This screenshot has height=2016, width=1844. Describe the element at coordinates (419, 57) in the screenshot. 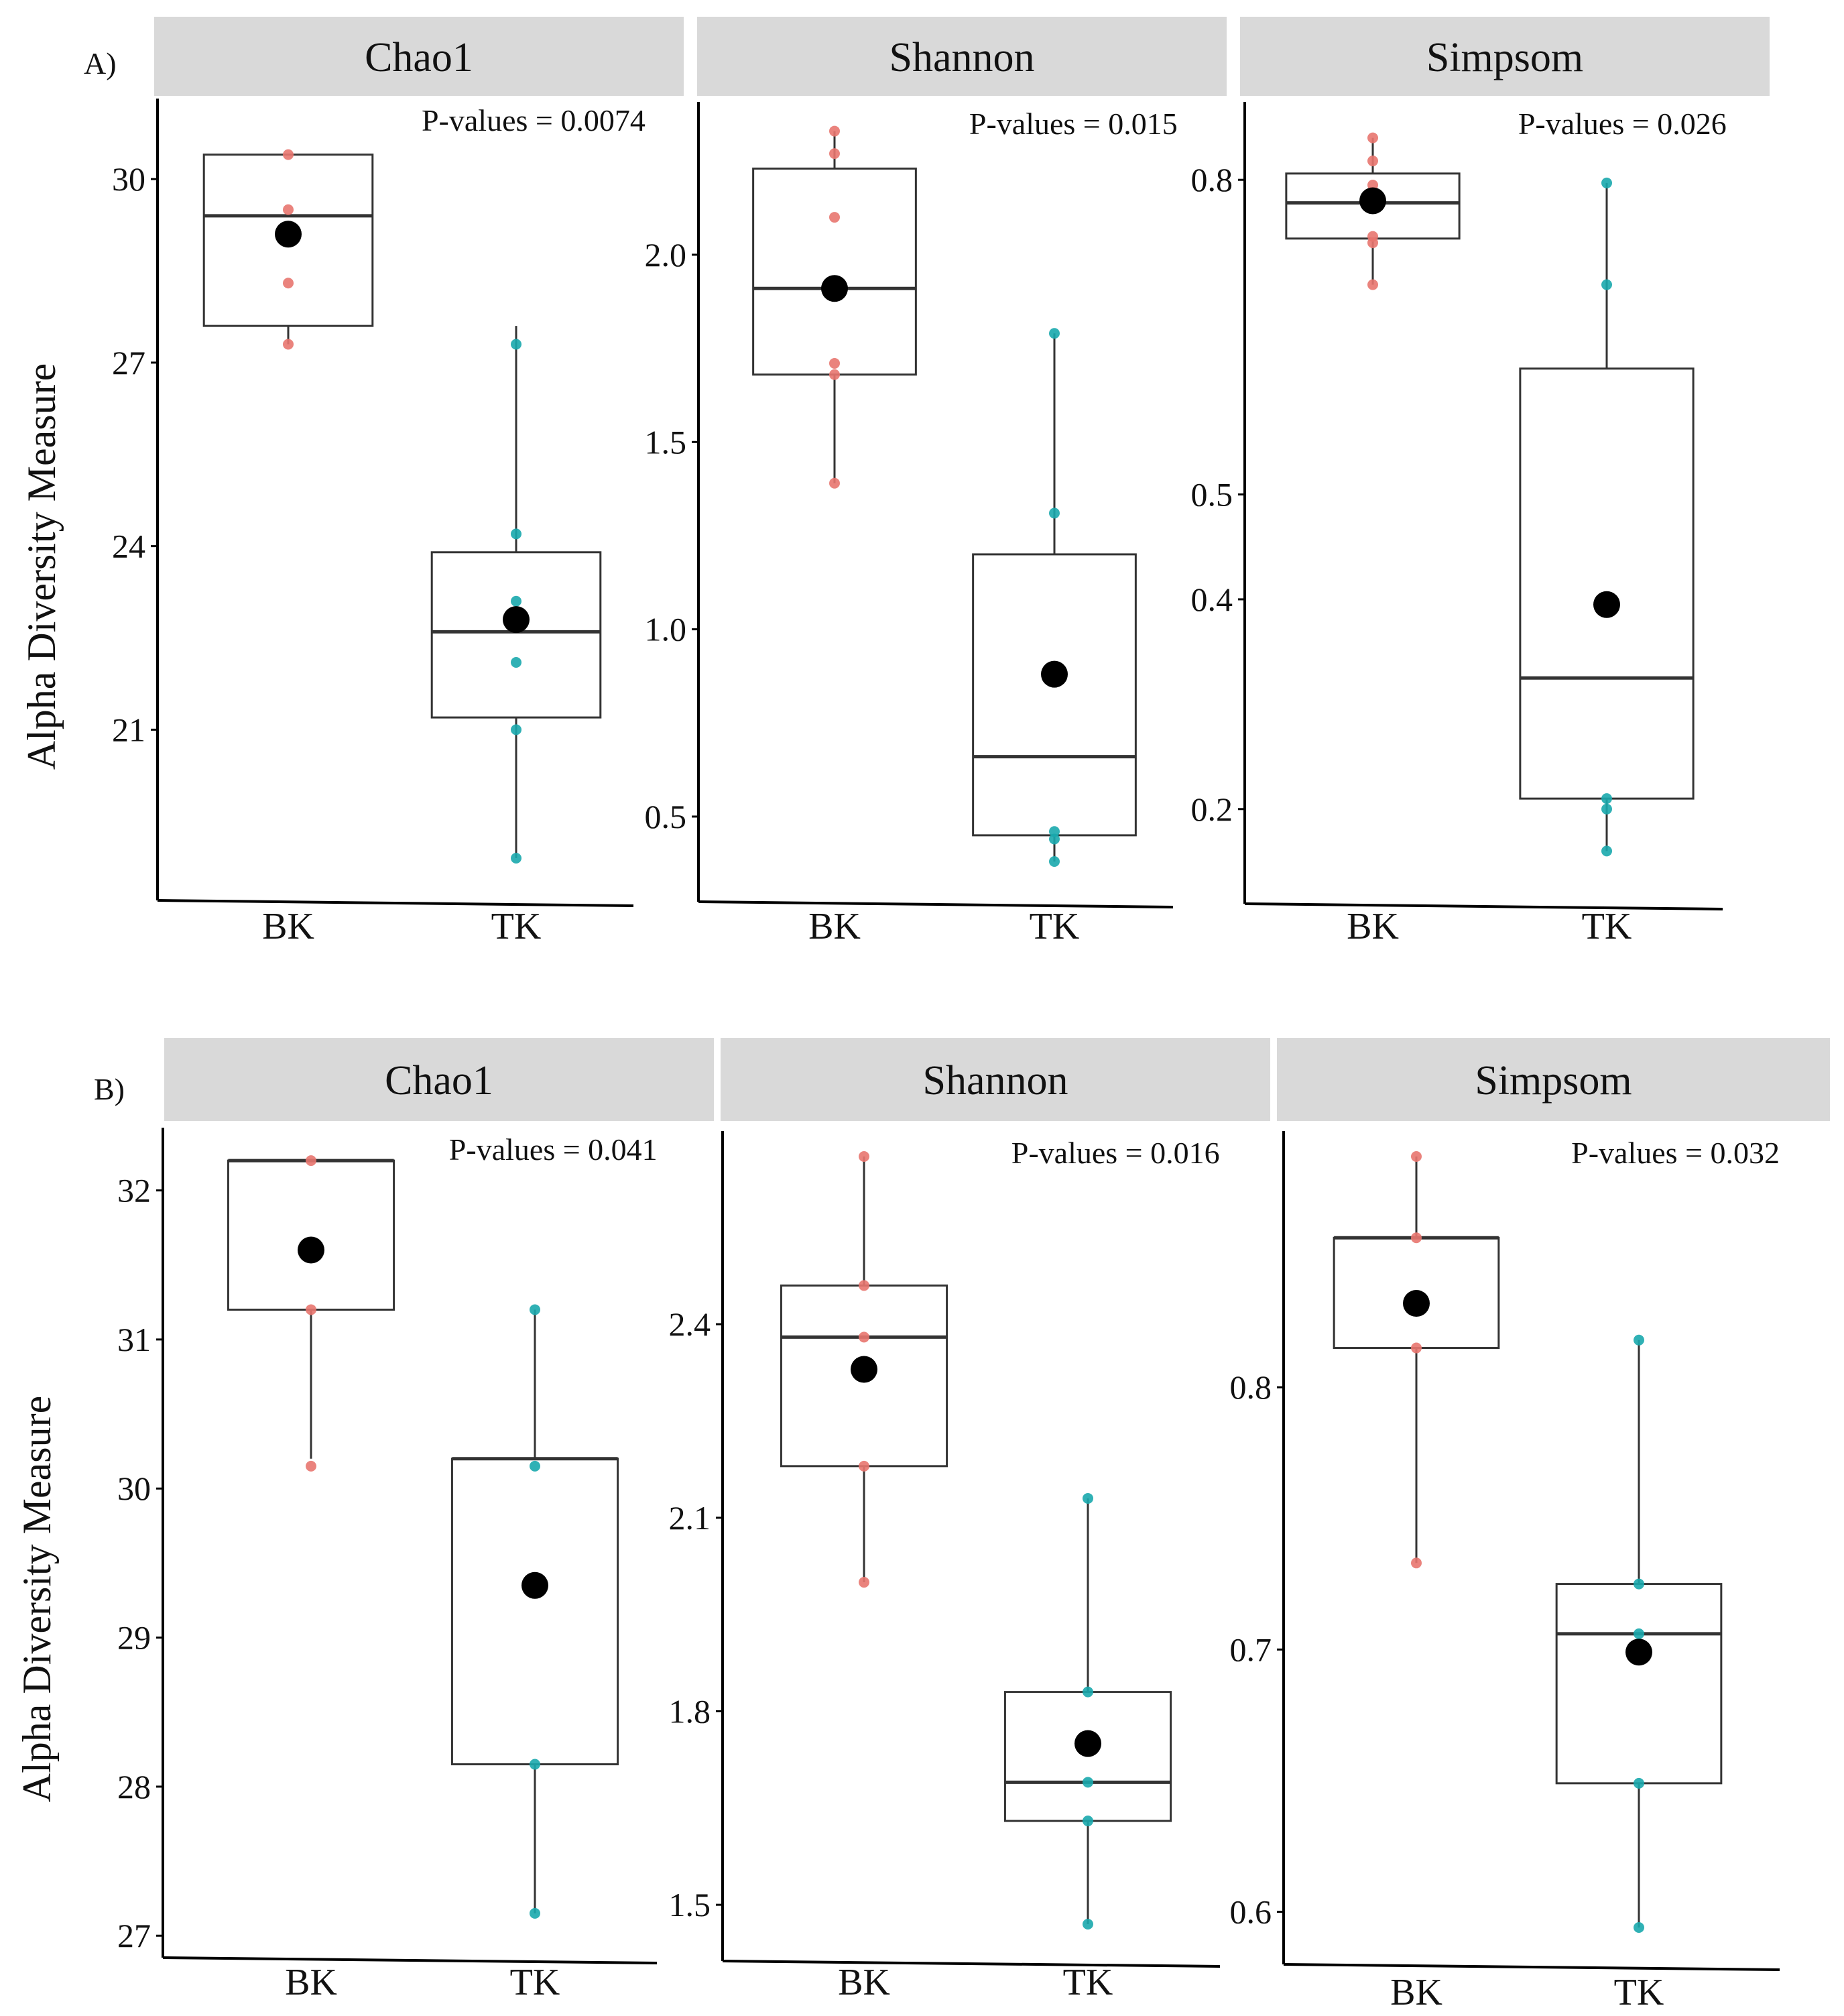

I see `panel-title: Chao1` at that location.